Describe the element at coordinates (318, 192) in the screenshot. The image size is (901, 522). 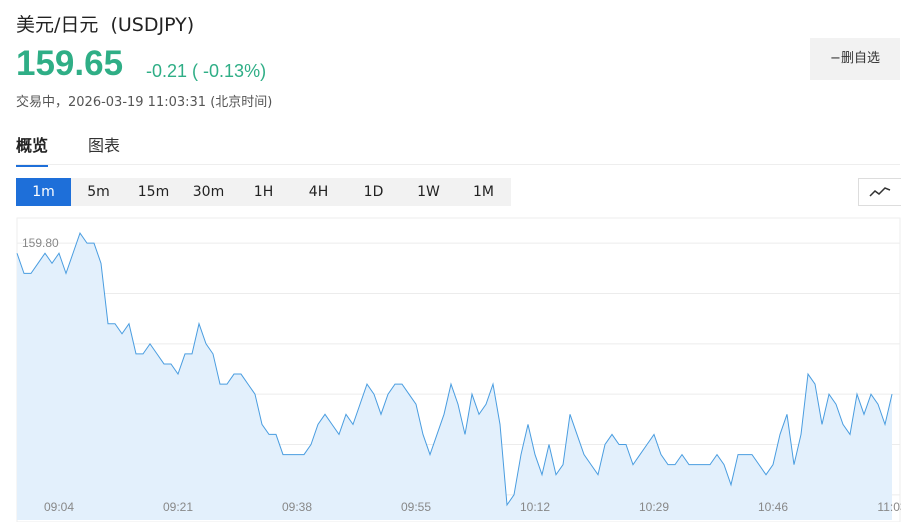
I see `interval: 4H` at that location.